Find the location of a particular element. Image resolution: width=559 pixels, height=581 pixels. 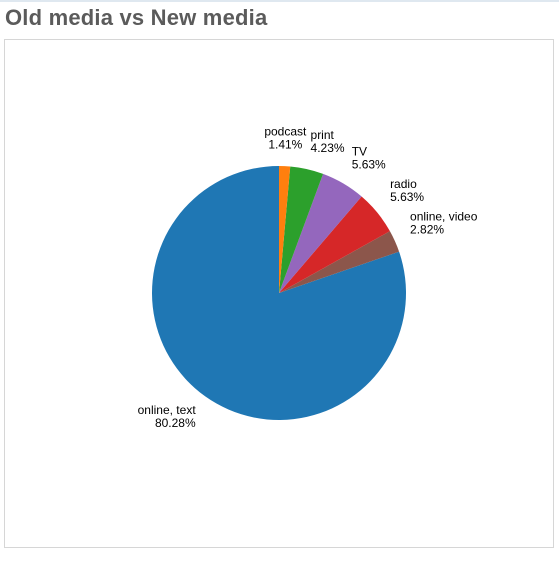

pie-slice-print is located at coordinates (301, 229).